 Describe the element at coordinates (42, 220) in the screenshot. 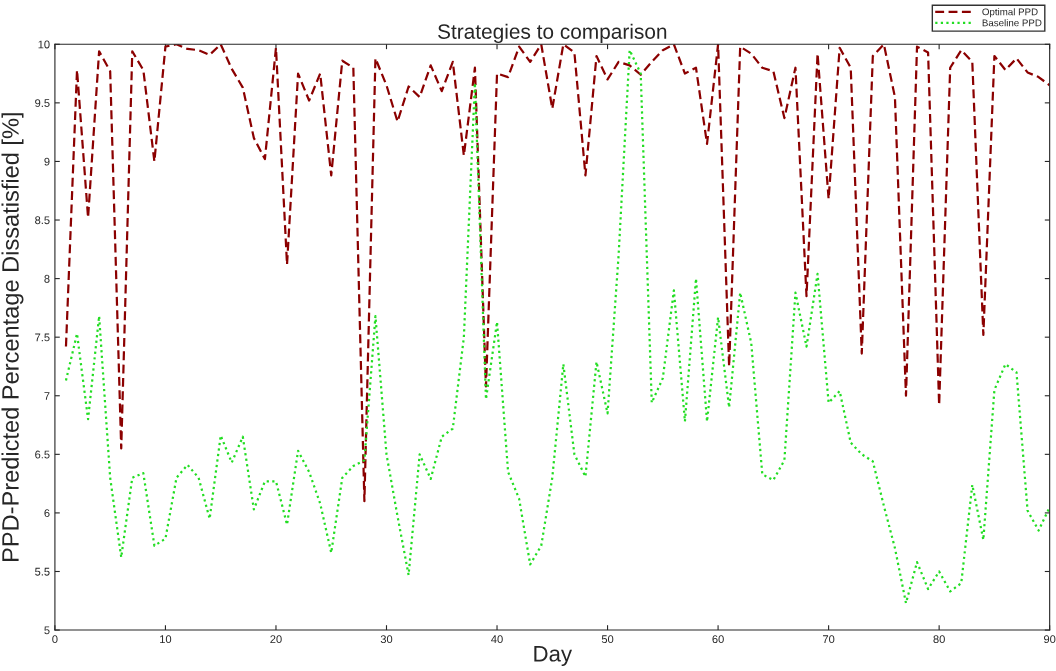

I see `y-tick-label: 8.5` at that location.